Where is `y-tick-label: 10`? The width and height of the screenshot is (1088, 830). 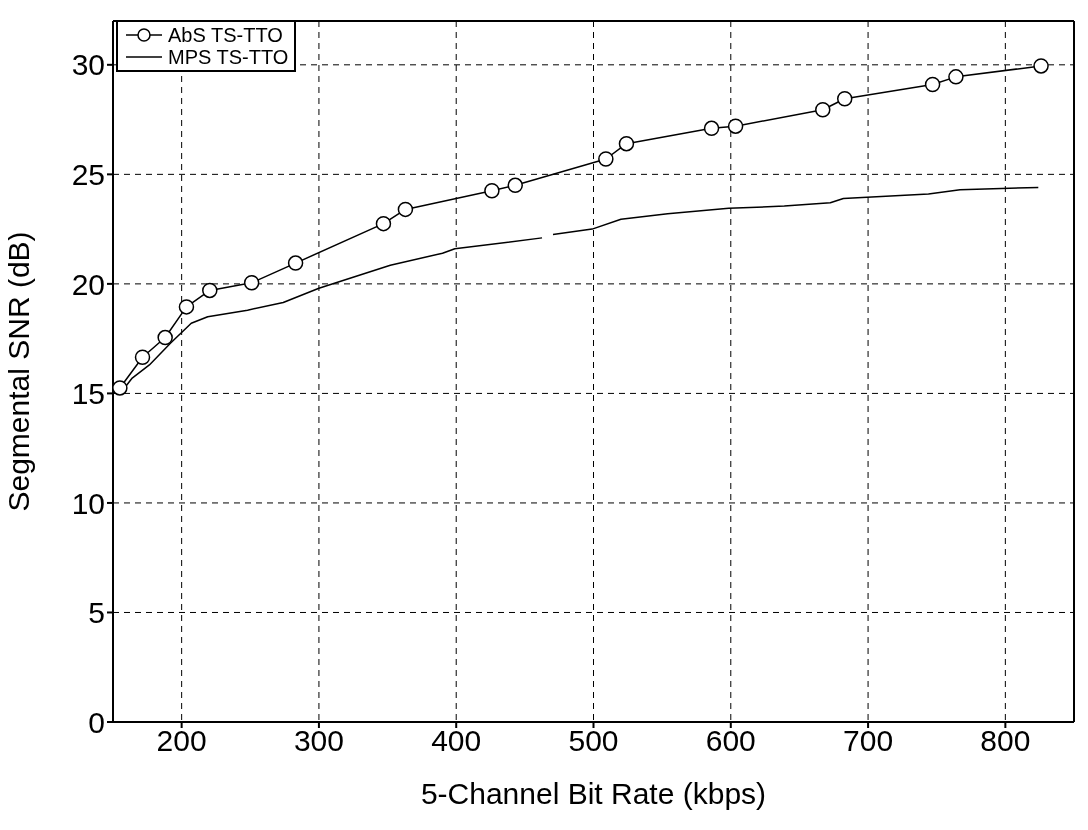 y-tick-label: 10 is located at coordinates (88, 503).